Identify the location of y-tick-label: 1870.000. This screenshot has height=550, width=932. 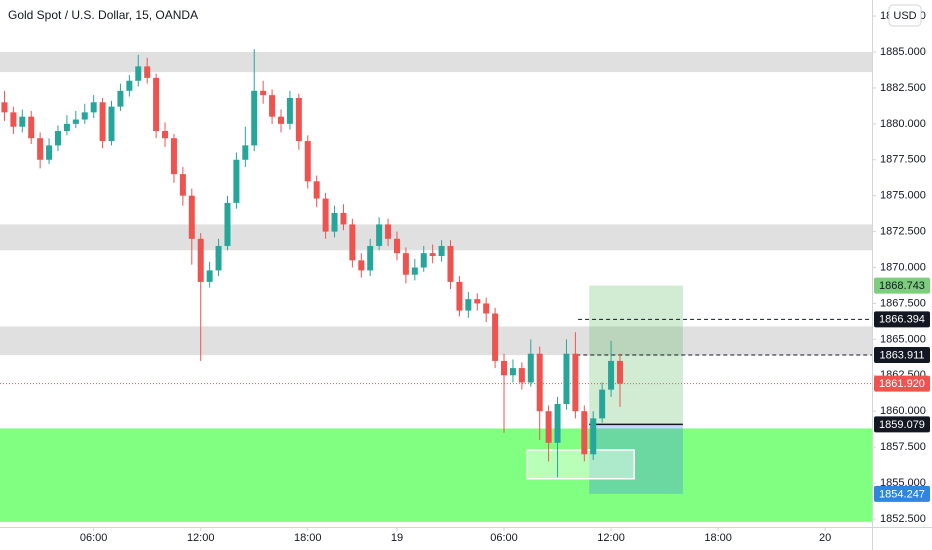
(903, 267).